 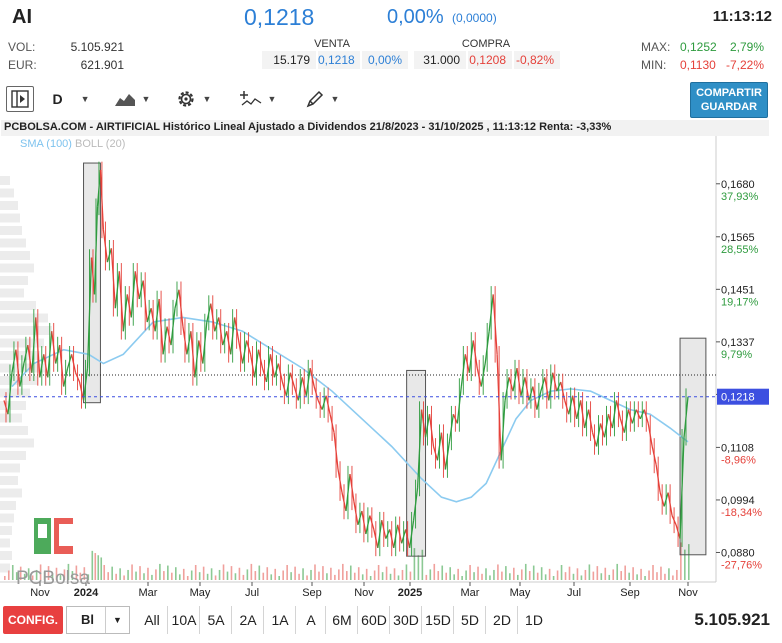 What do you see at coordinates (185, 99) in the screenshot?
I see `gear-icon` at bounding box center [185, 99].